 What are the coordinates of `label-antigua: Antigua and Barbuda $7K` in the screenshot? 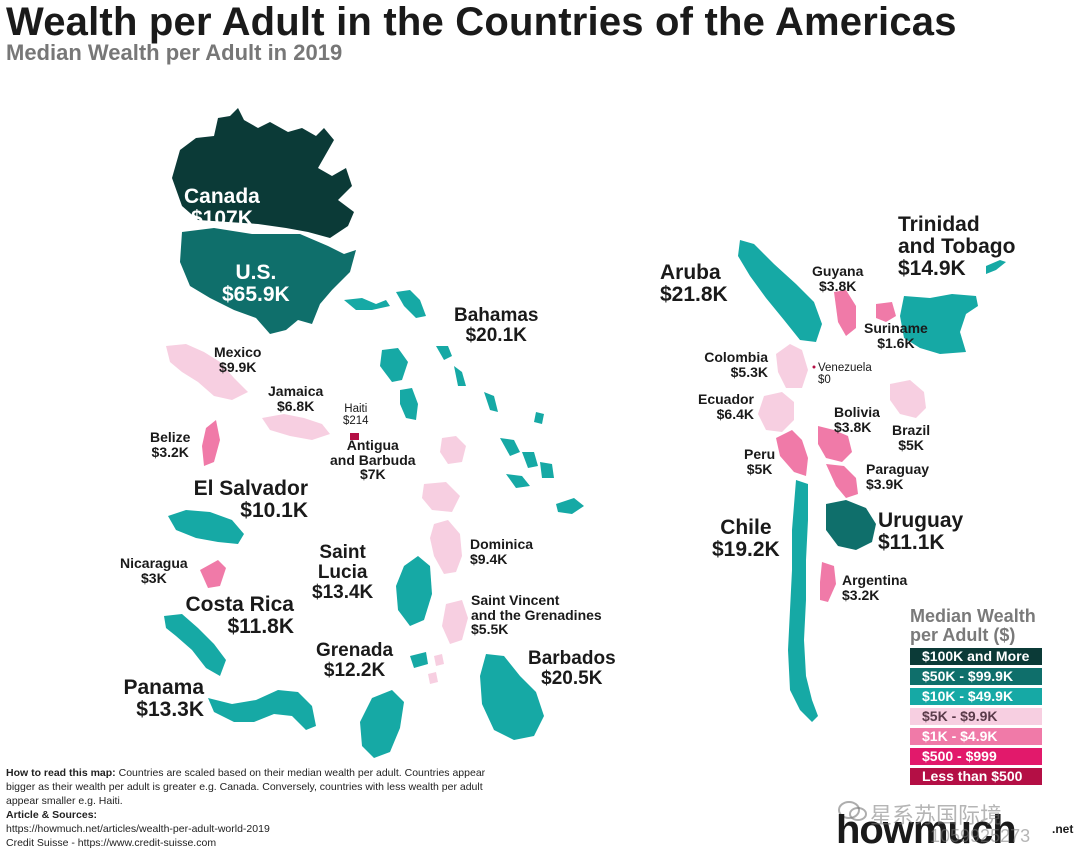 It's located at (373, 460).